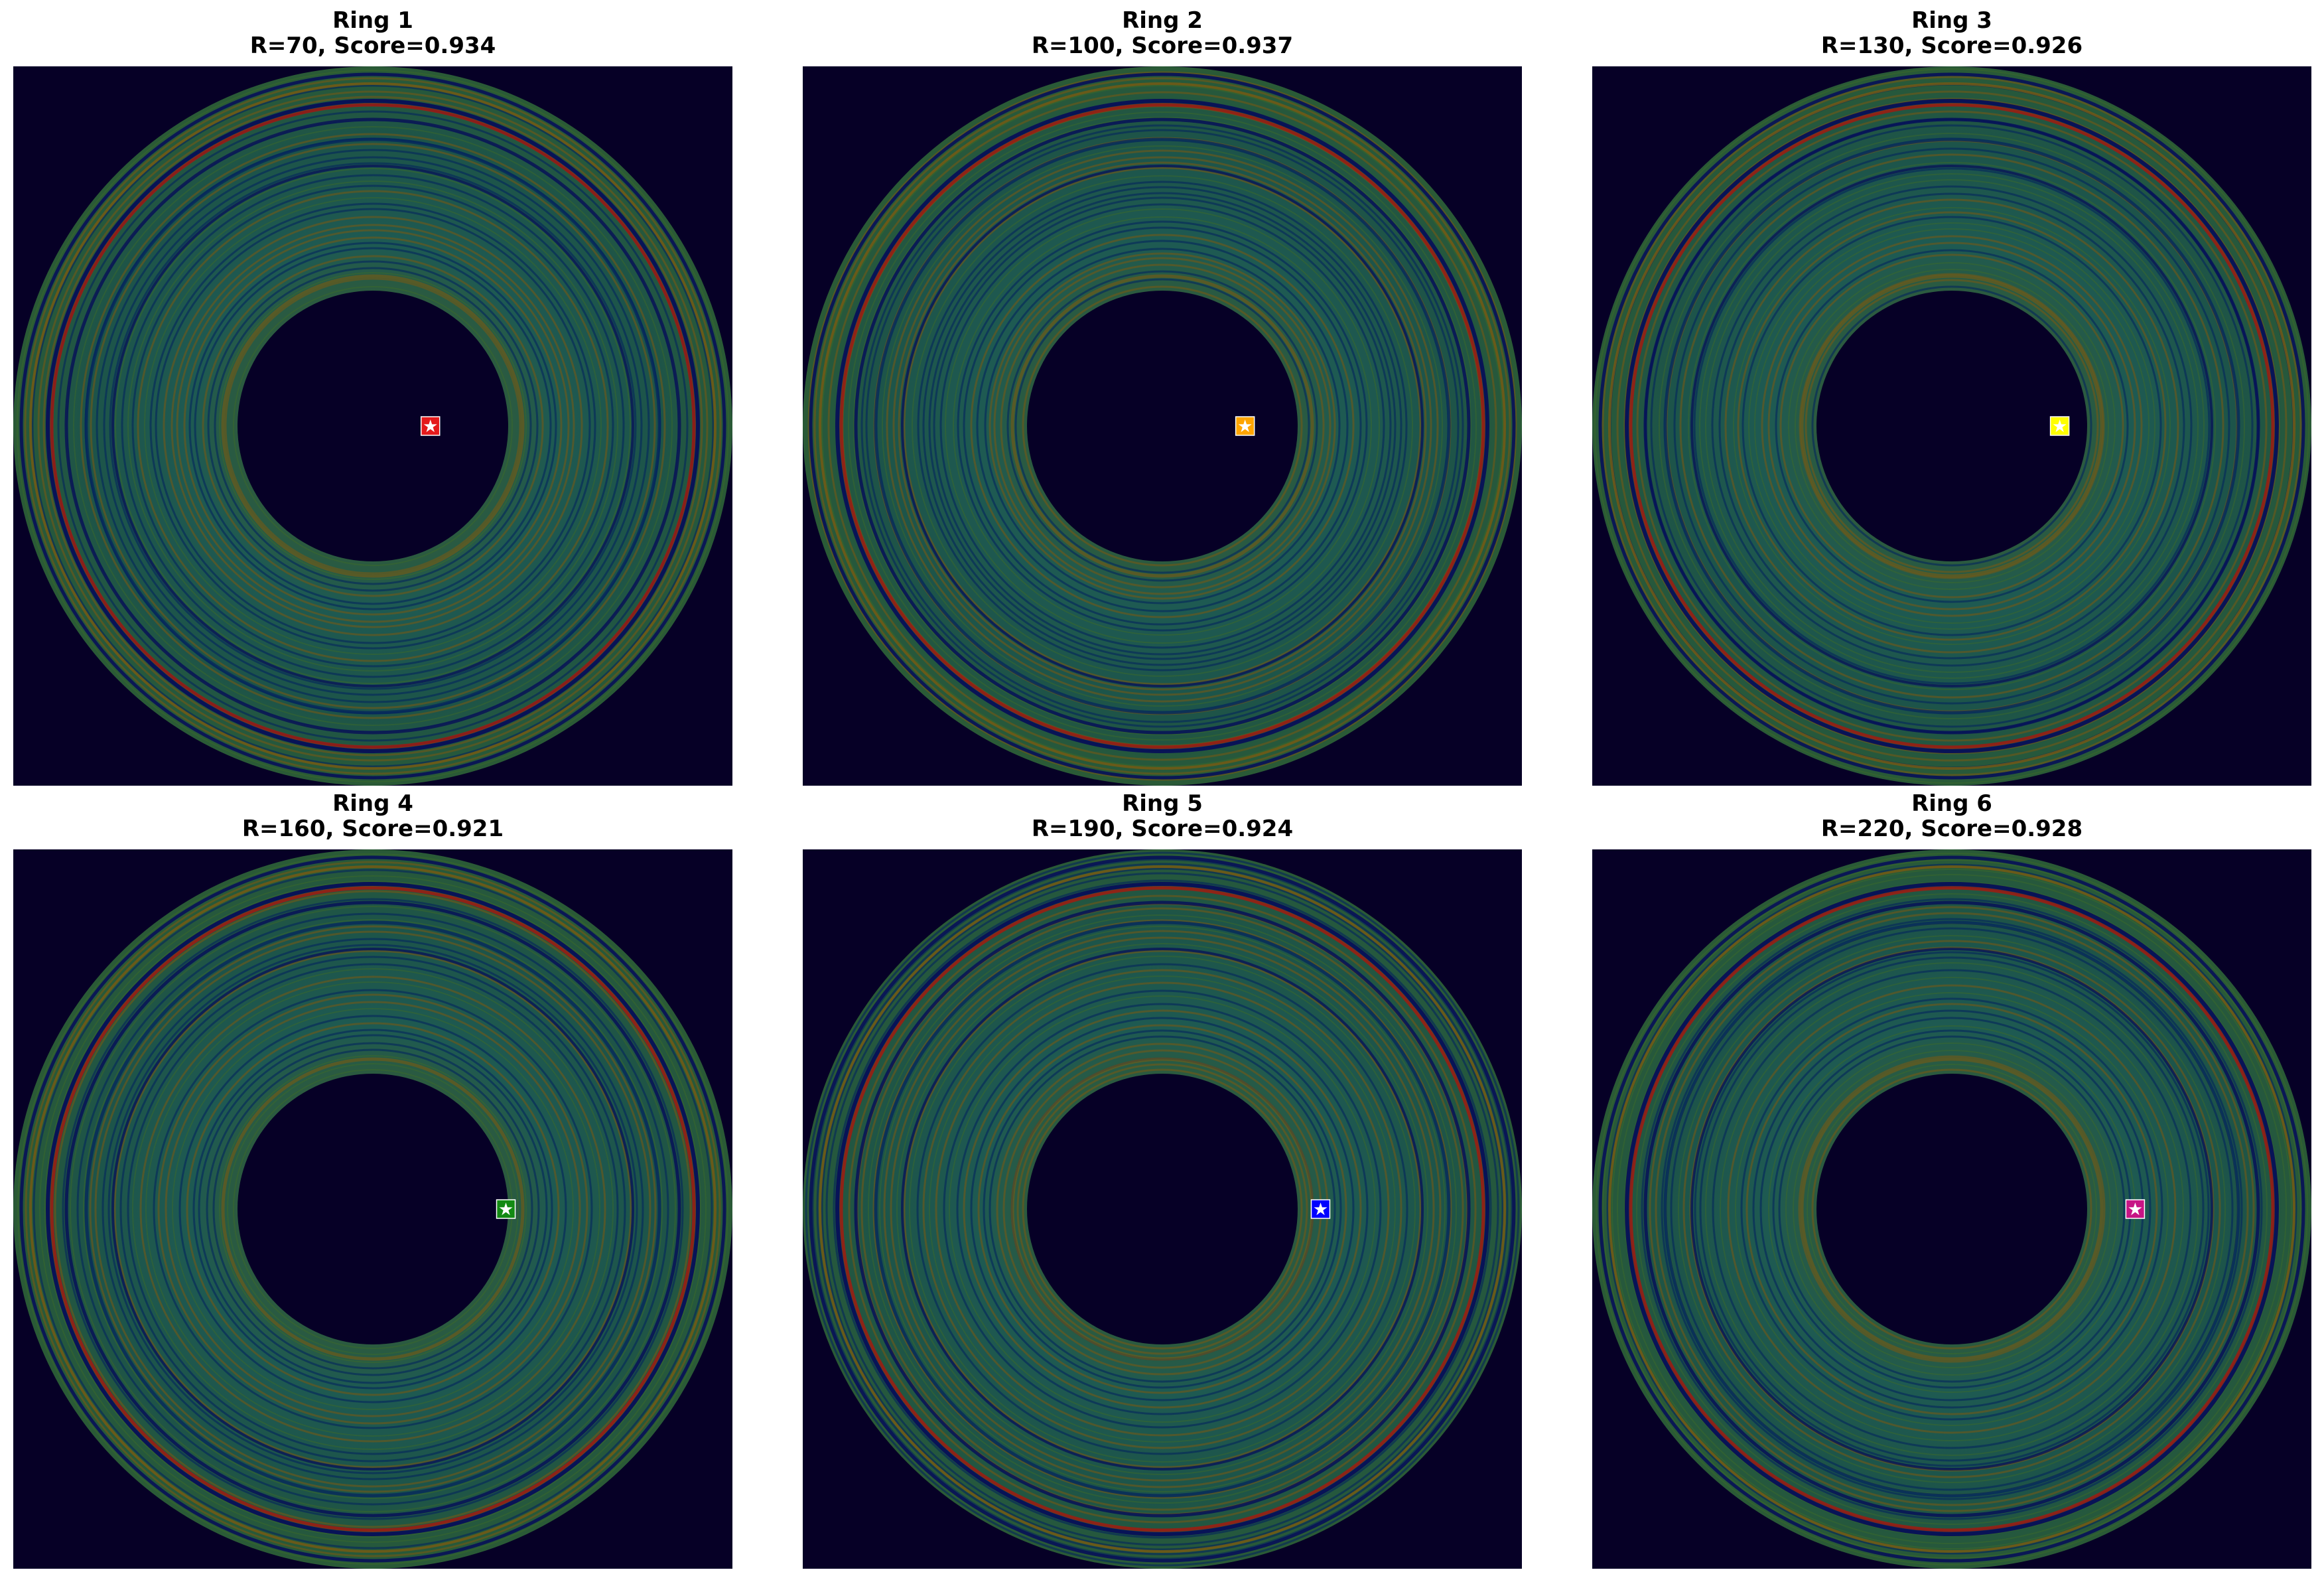 Image resolution: width=2324 pixels, height=1582 pixels. I want to click on panel-title: Ring 3 R=130, Score=0.926, so click(1952, 33).